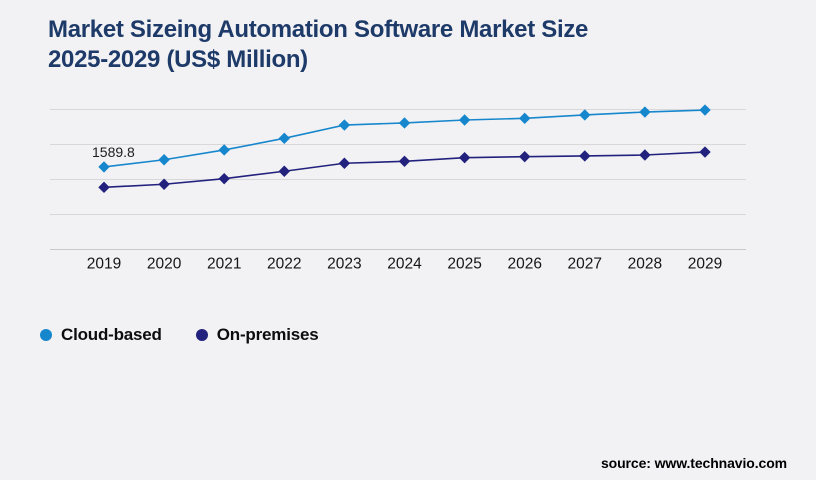  What do you see at coordinates (705, 110) in the screenshot?
I see `data-point-cloud-based-2029` at bounding box center [705, 110].